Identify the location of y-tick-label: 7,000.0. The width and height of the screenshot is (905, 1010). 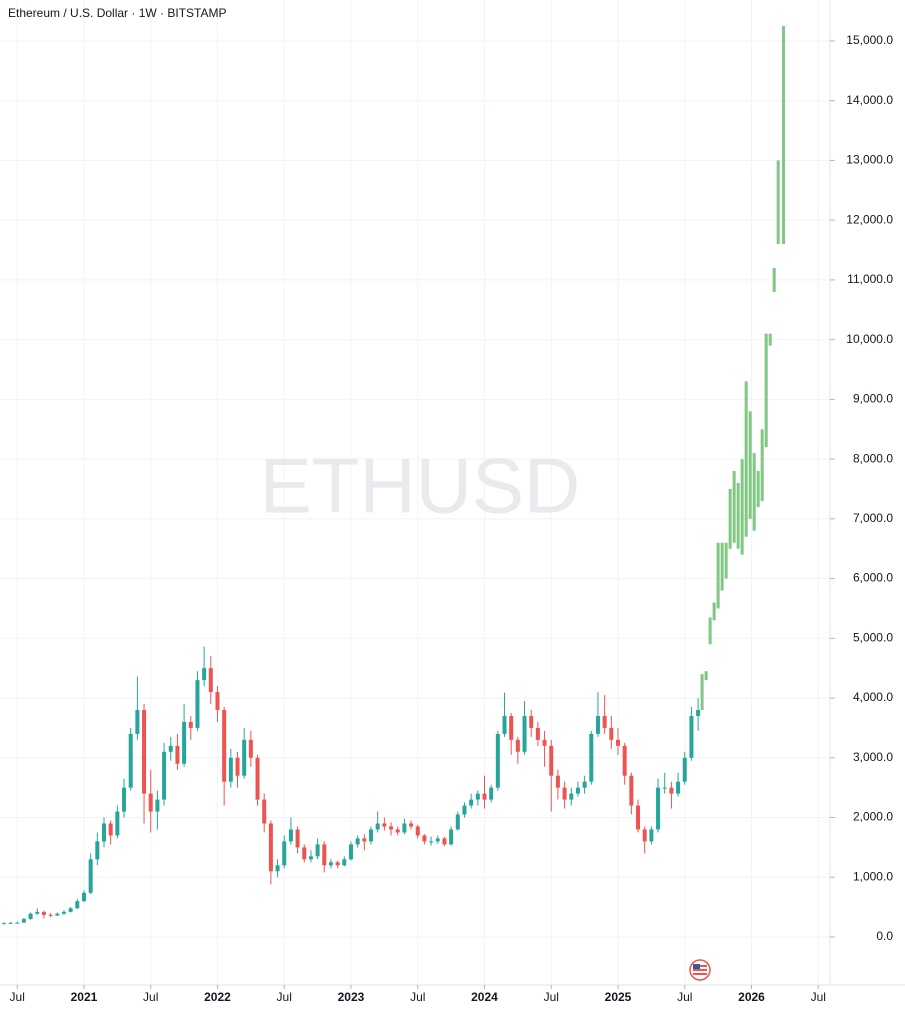
(873, 518).